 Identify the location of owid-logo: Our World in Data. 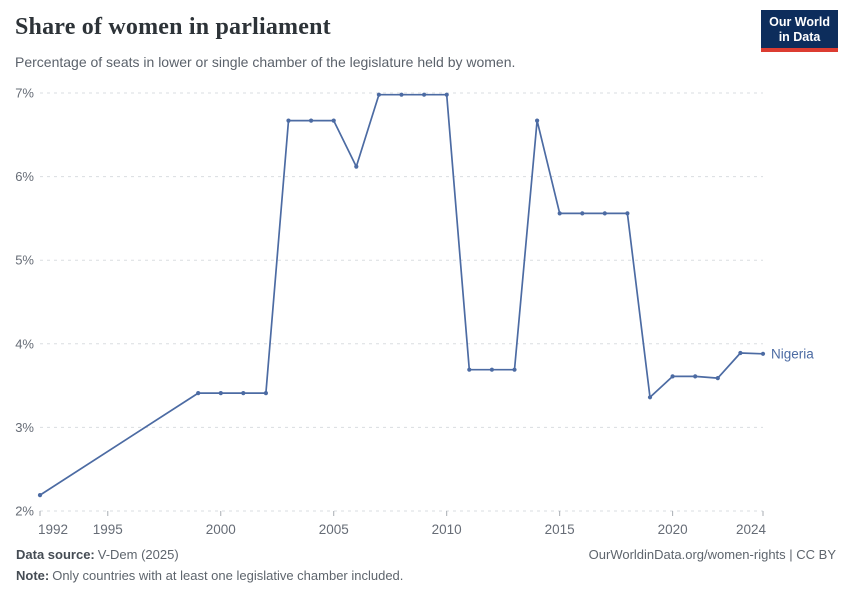
(799, 31).